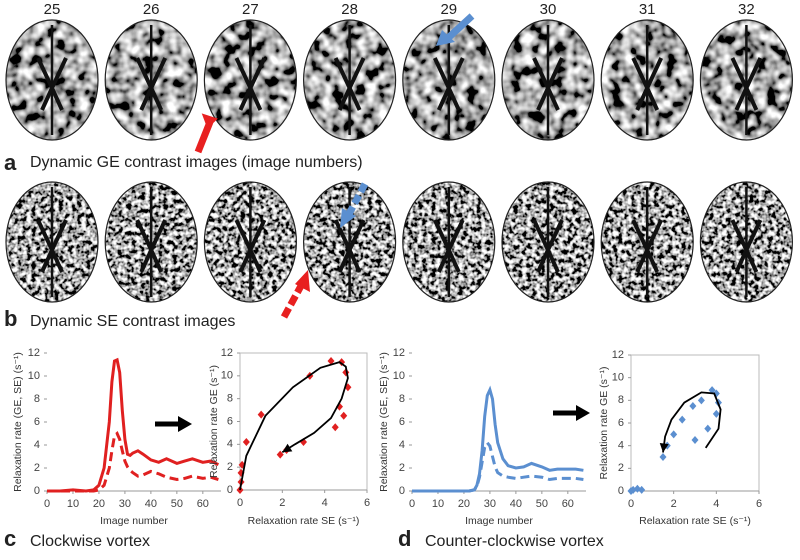  What do you see at coordinates (125, 504) in the screenshot?
I see `x-tick-label: 30` at bounding box center [125, 504].